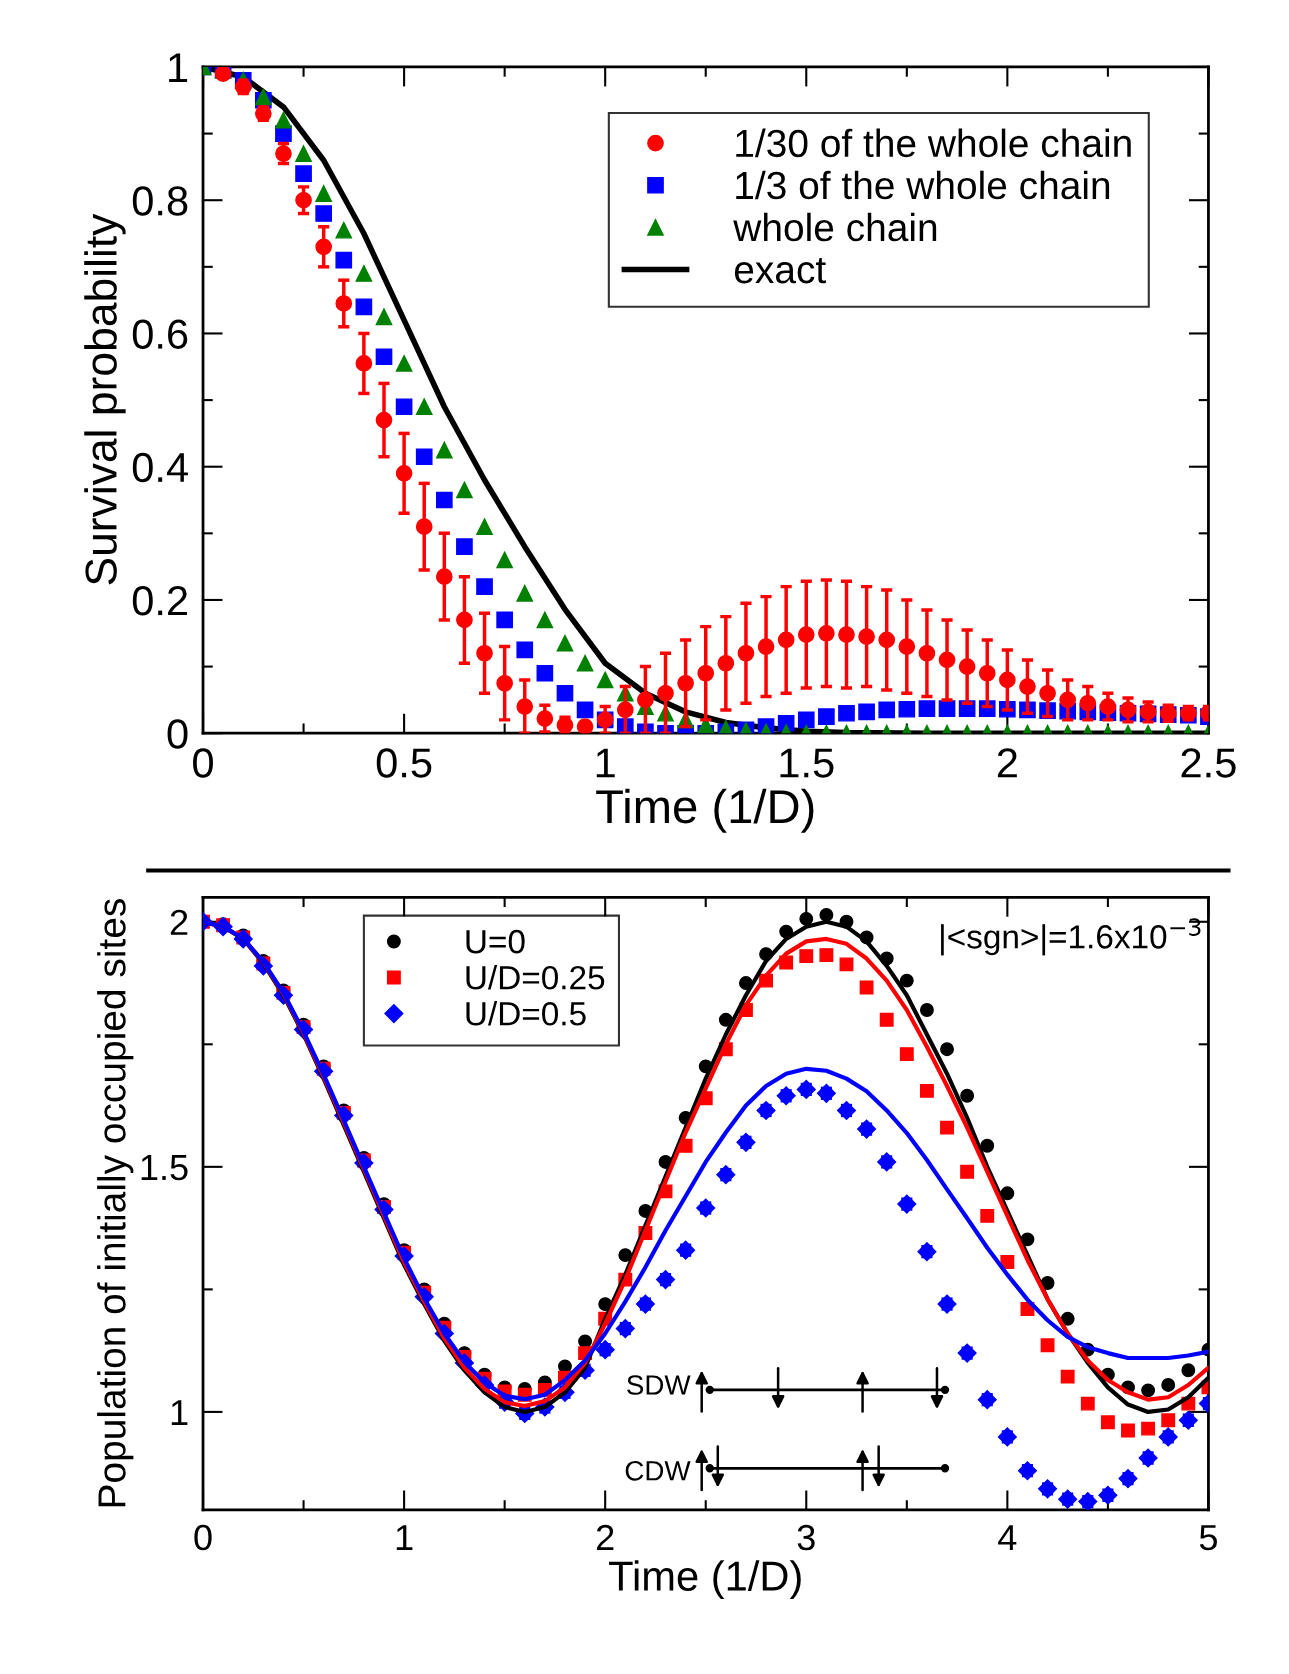  Describe the element at coordinates (160, 467) in the screenshot. I see `y-tick-label: 0.4` at that location.